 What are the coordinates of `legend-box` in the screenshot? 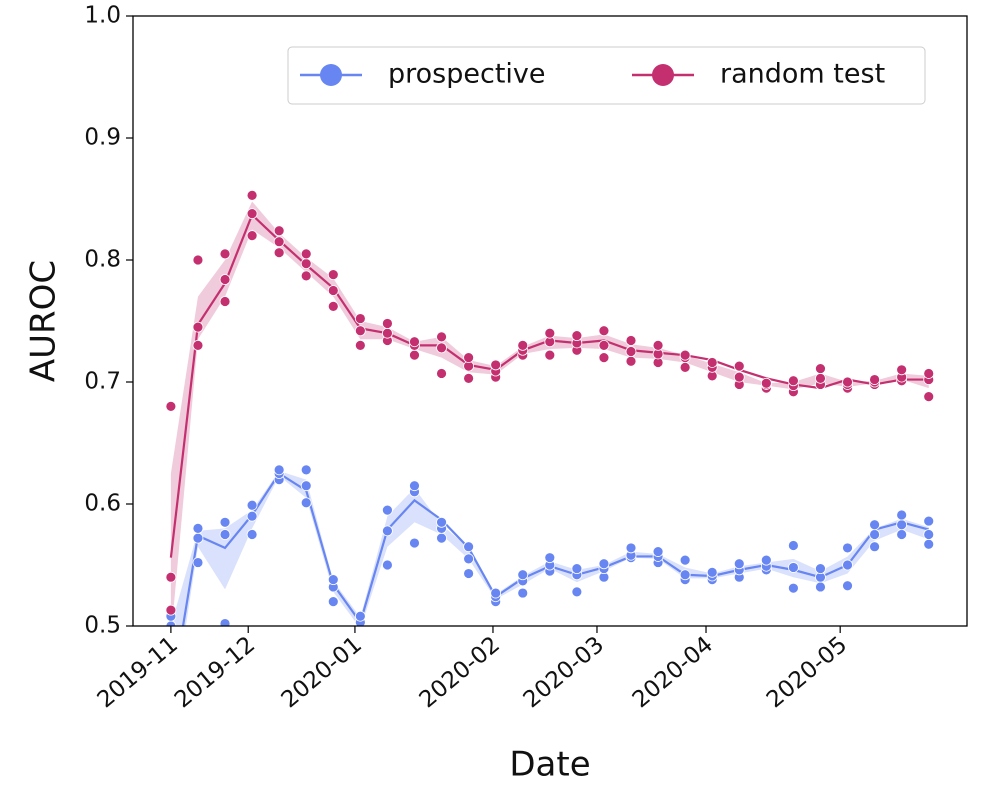 It's located at (606, 75).